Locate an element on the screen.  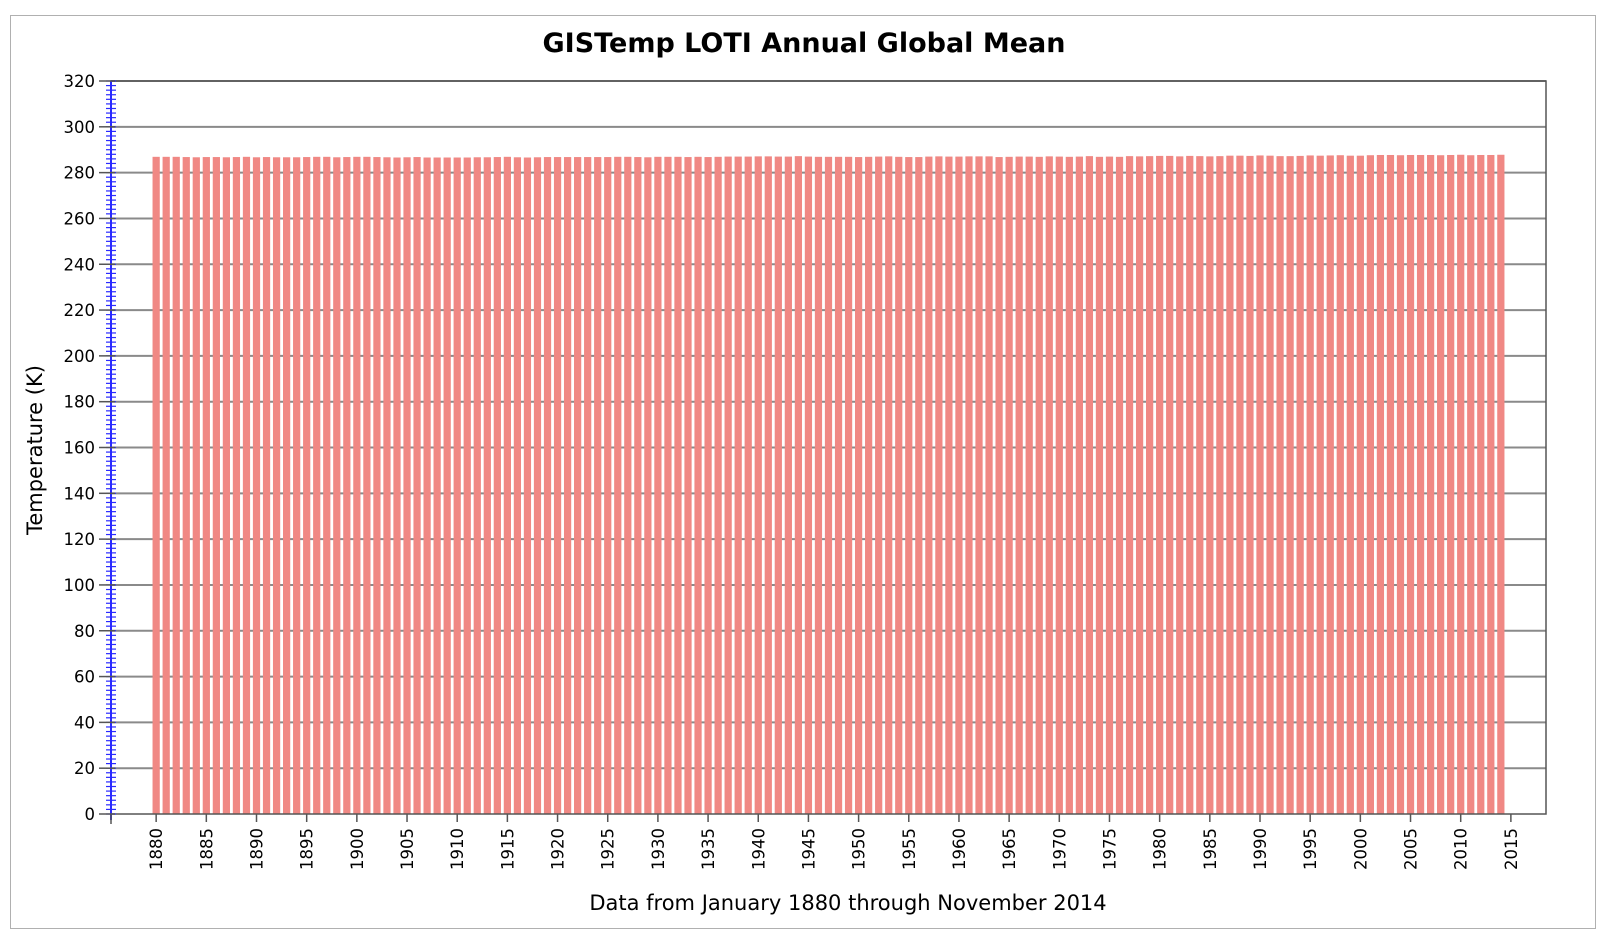
x-tick-label: 1990 is located at coordinates (1260, 849).